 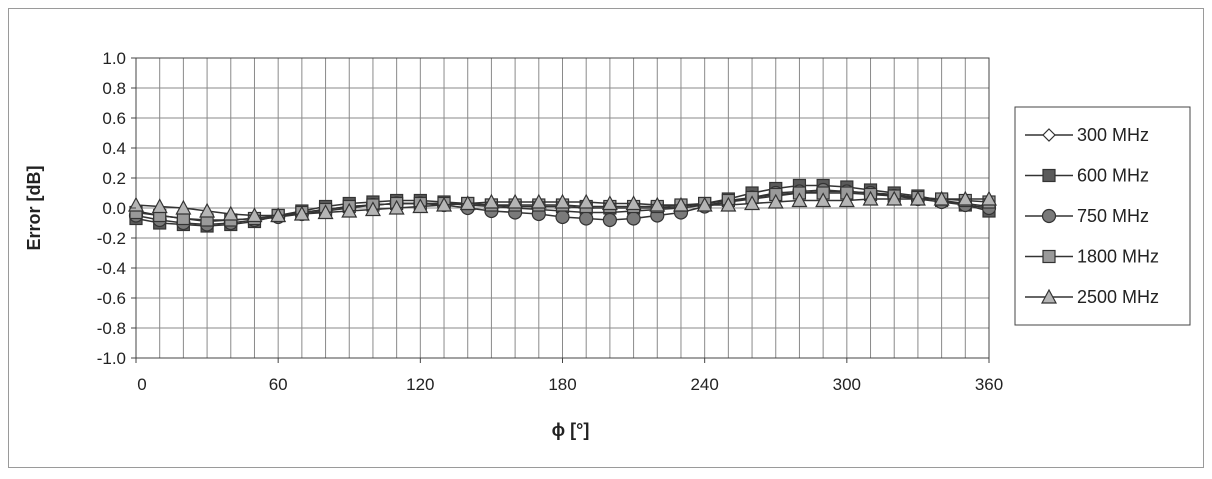 I want to click on legend-entry: 300 MHz, so click(x=1087, y=135).